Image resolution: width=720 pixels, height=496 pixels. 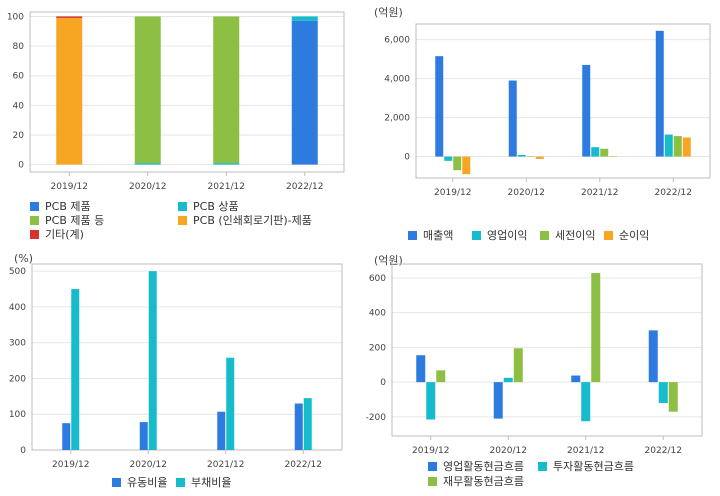 What do you see at coordinates (24, 258) in the screenshot?
I see `chart-3-unit-label: (%)` at bounding box center [24, 258].